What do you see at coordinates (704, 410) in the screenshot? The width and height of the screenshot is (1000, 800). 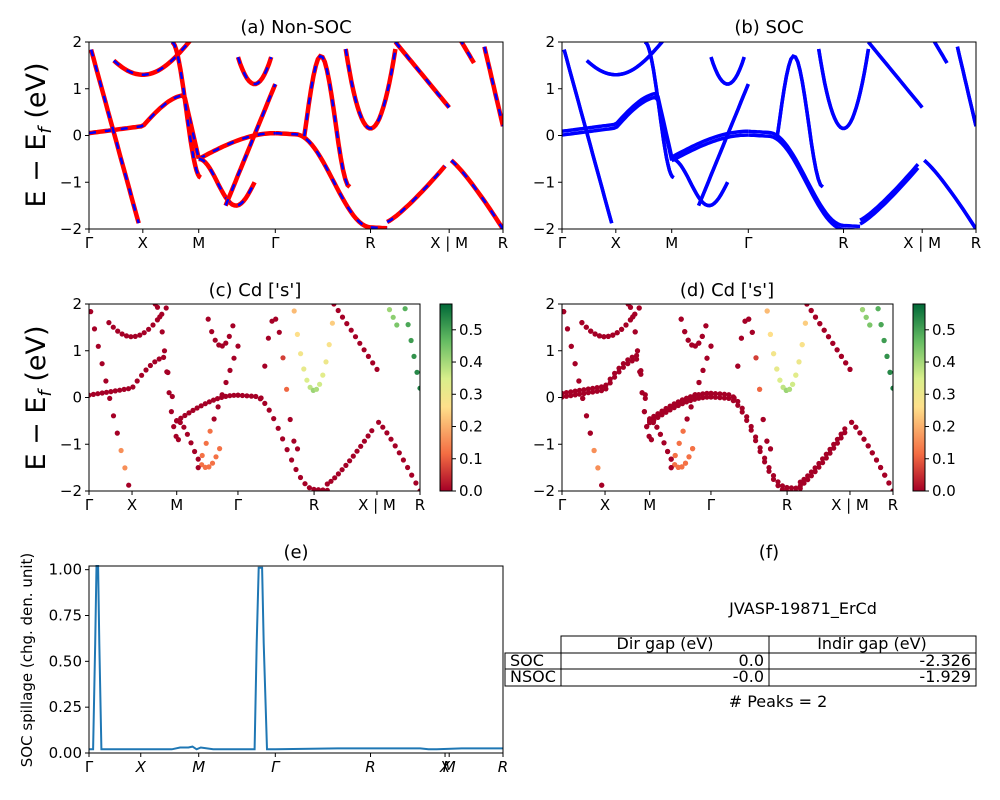 I see `colorbar-ticks: 0.0 0.1 0.2 0.3 0.4 0.5 0.0 0.1 0.2 0.3 0.4 0.5` at bounding box center [704, 410].